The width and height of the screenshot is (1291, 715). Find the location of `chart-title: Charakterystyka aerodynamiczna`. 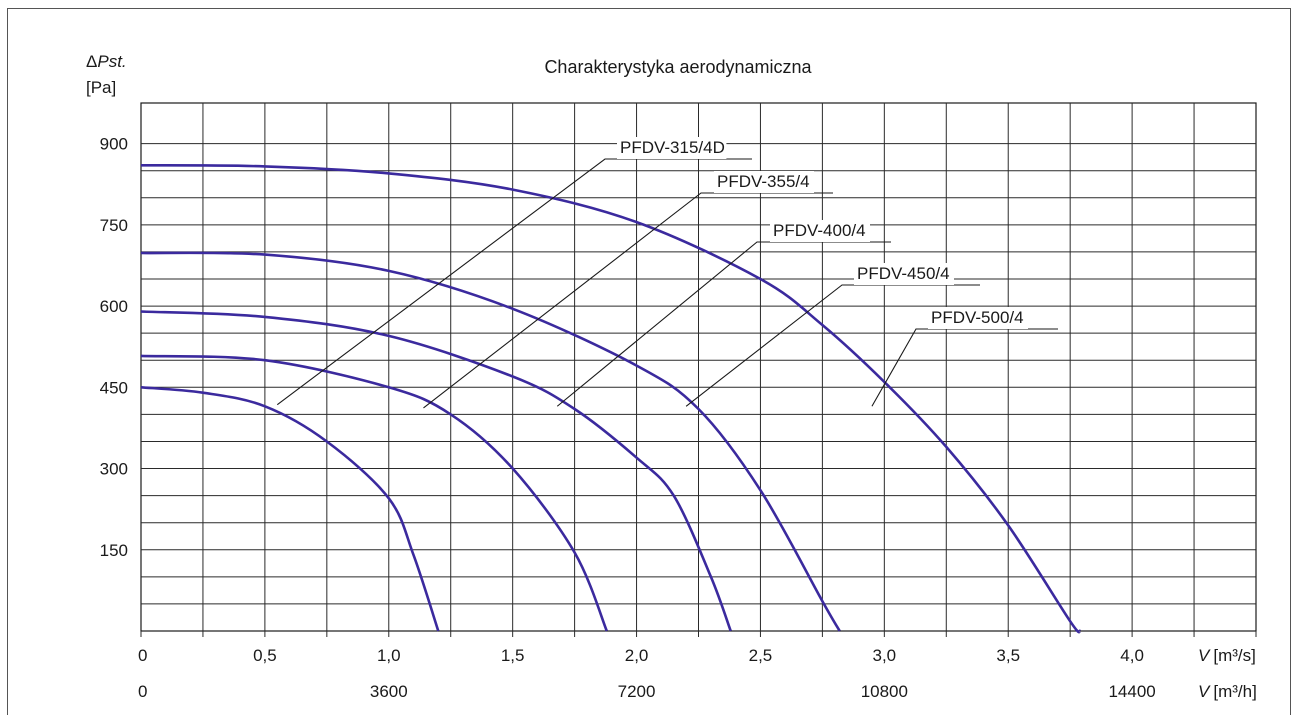

chart-title: Charakterystyka aerodynamiczna is located at coordinates (678, 67).